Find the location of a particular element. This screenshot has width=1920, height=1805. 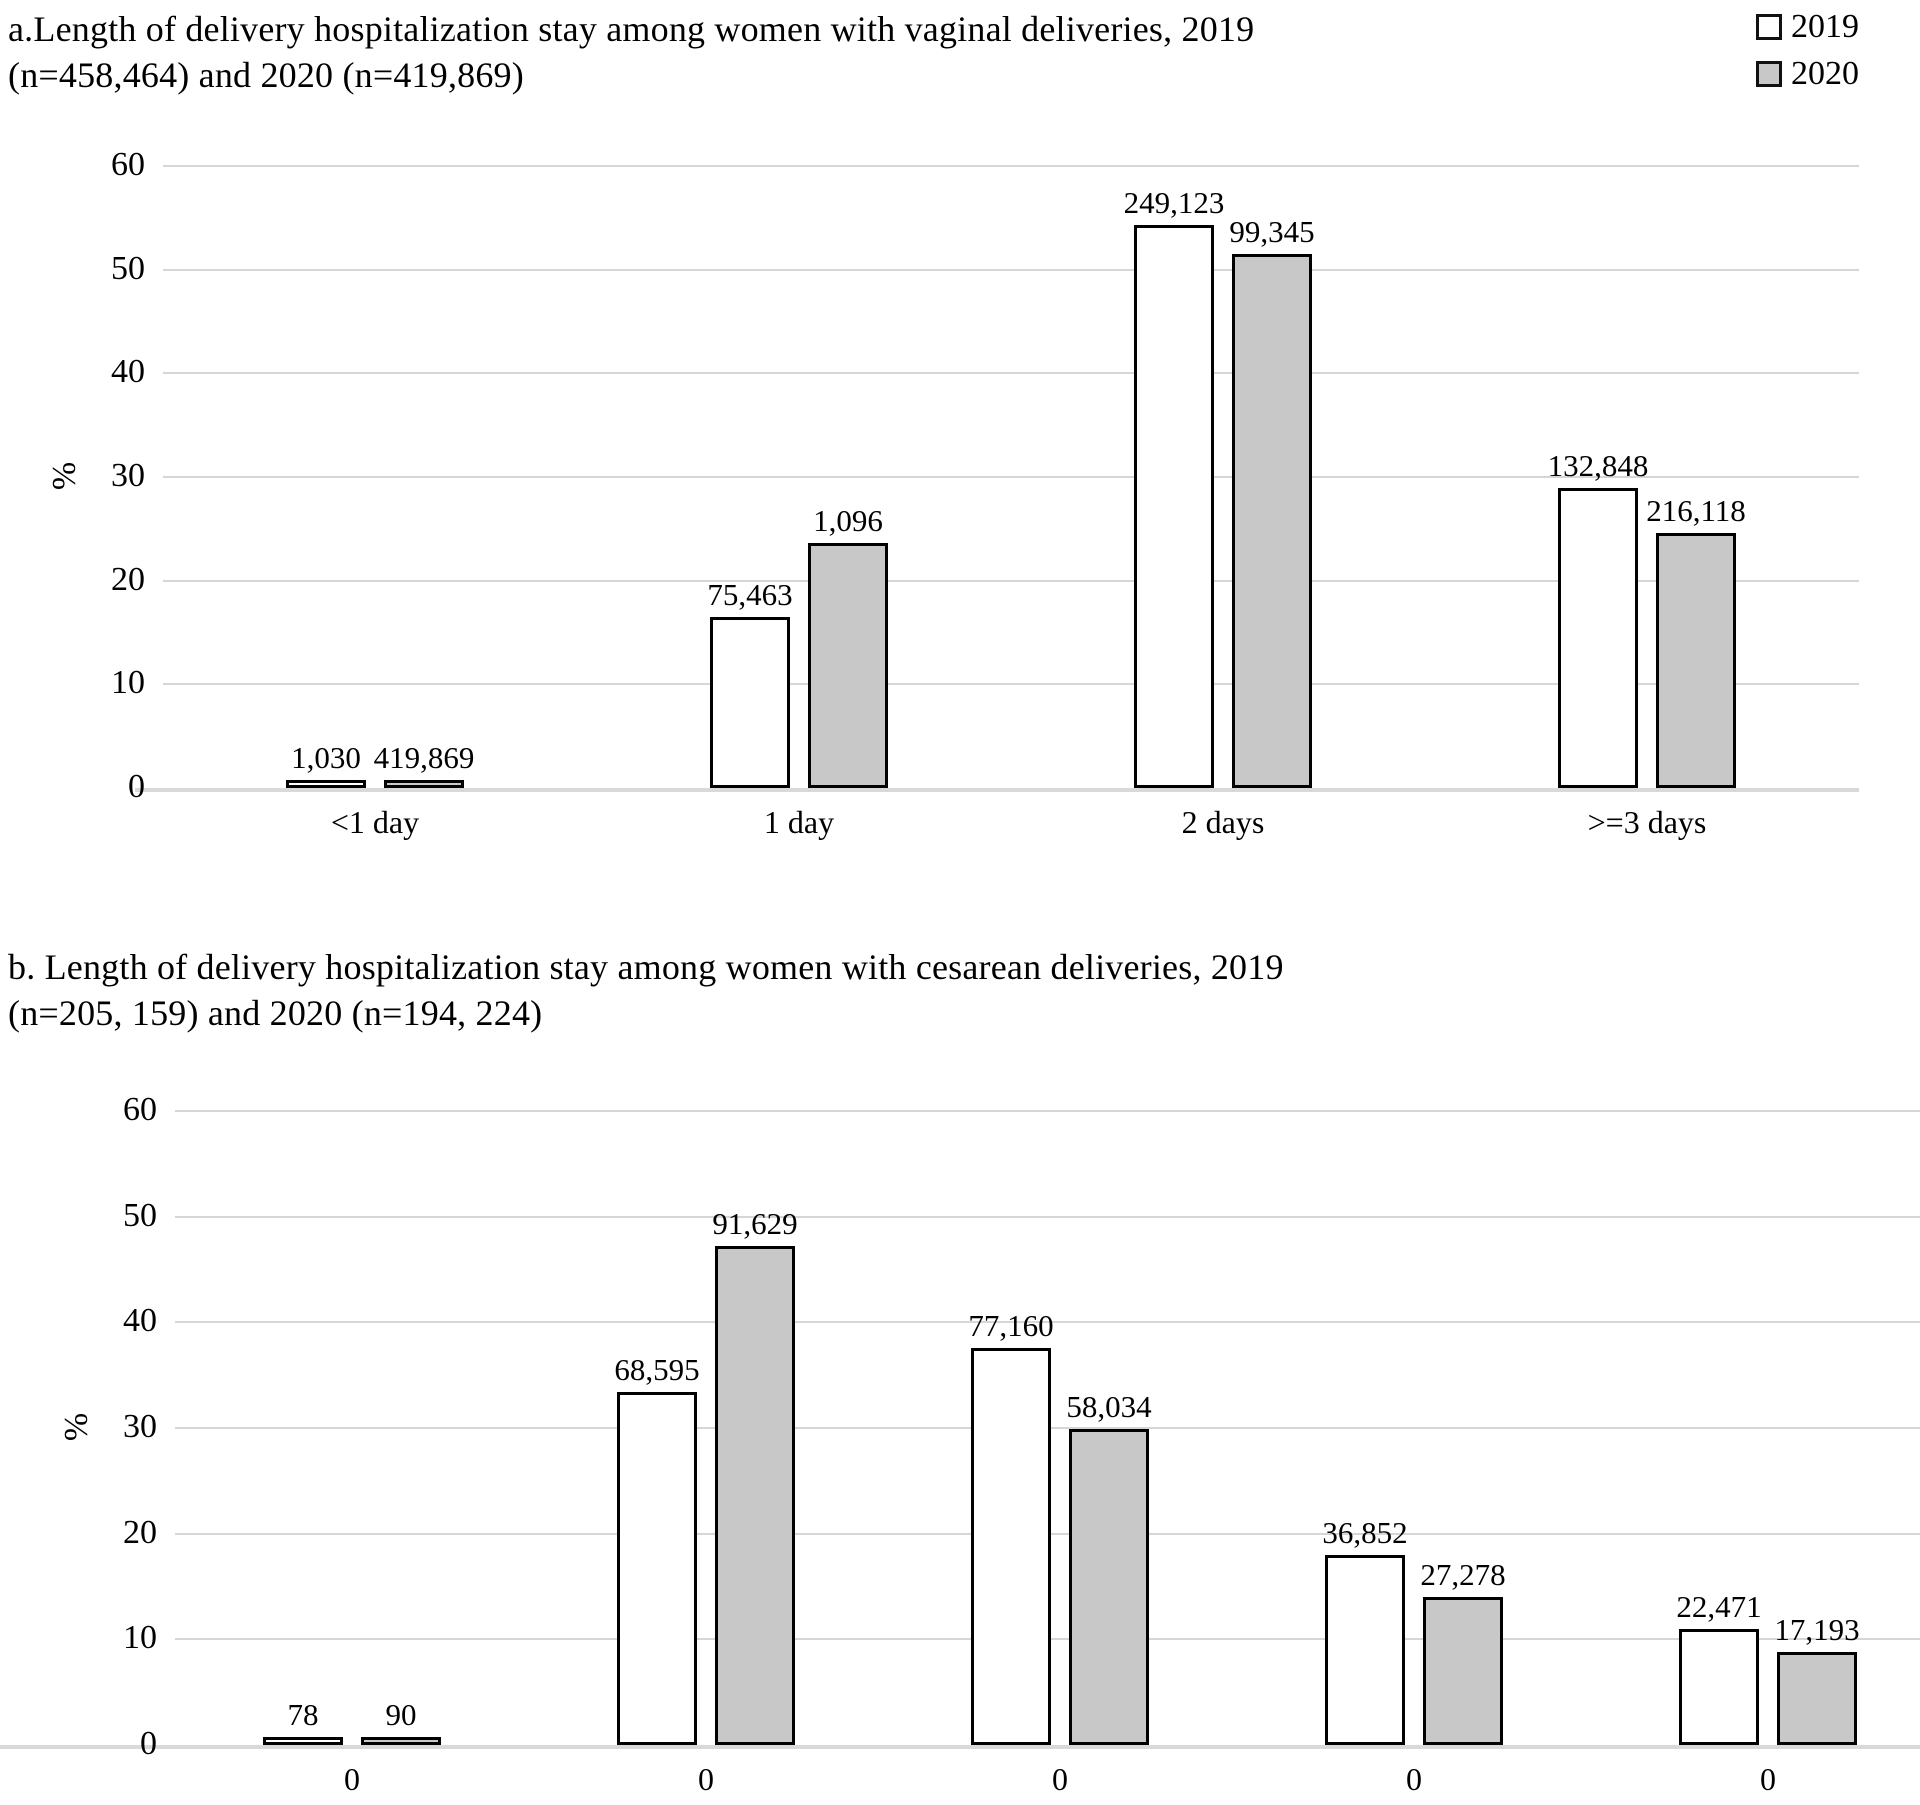

legend-label-2020: 2020 is located at coordinates (1825, 73).